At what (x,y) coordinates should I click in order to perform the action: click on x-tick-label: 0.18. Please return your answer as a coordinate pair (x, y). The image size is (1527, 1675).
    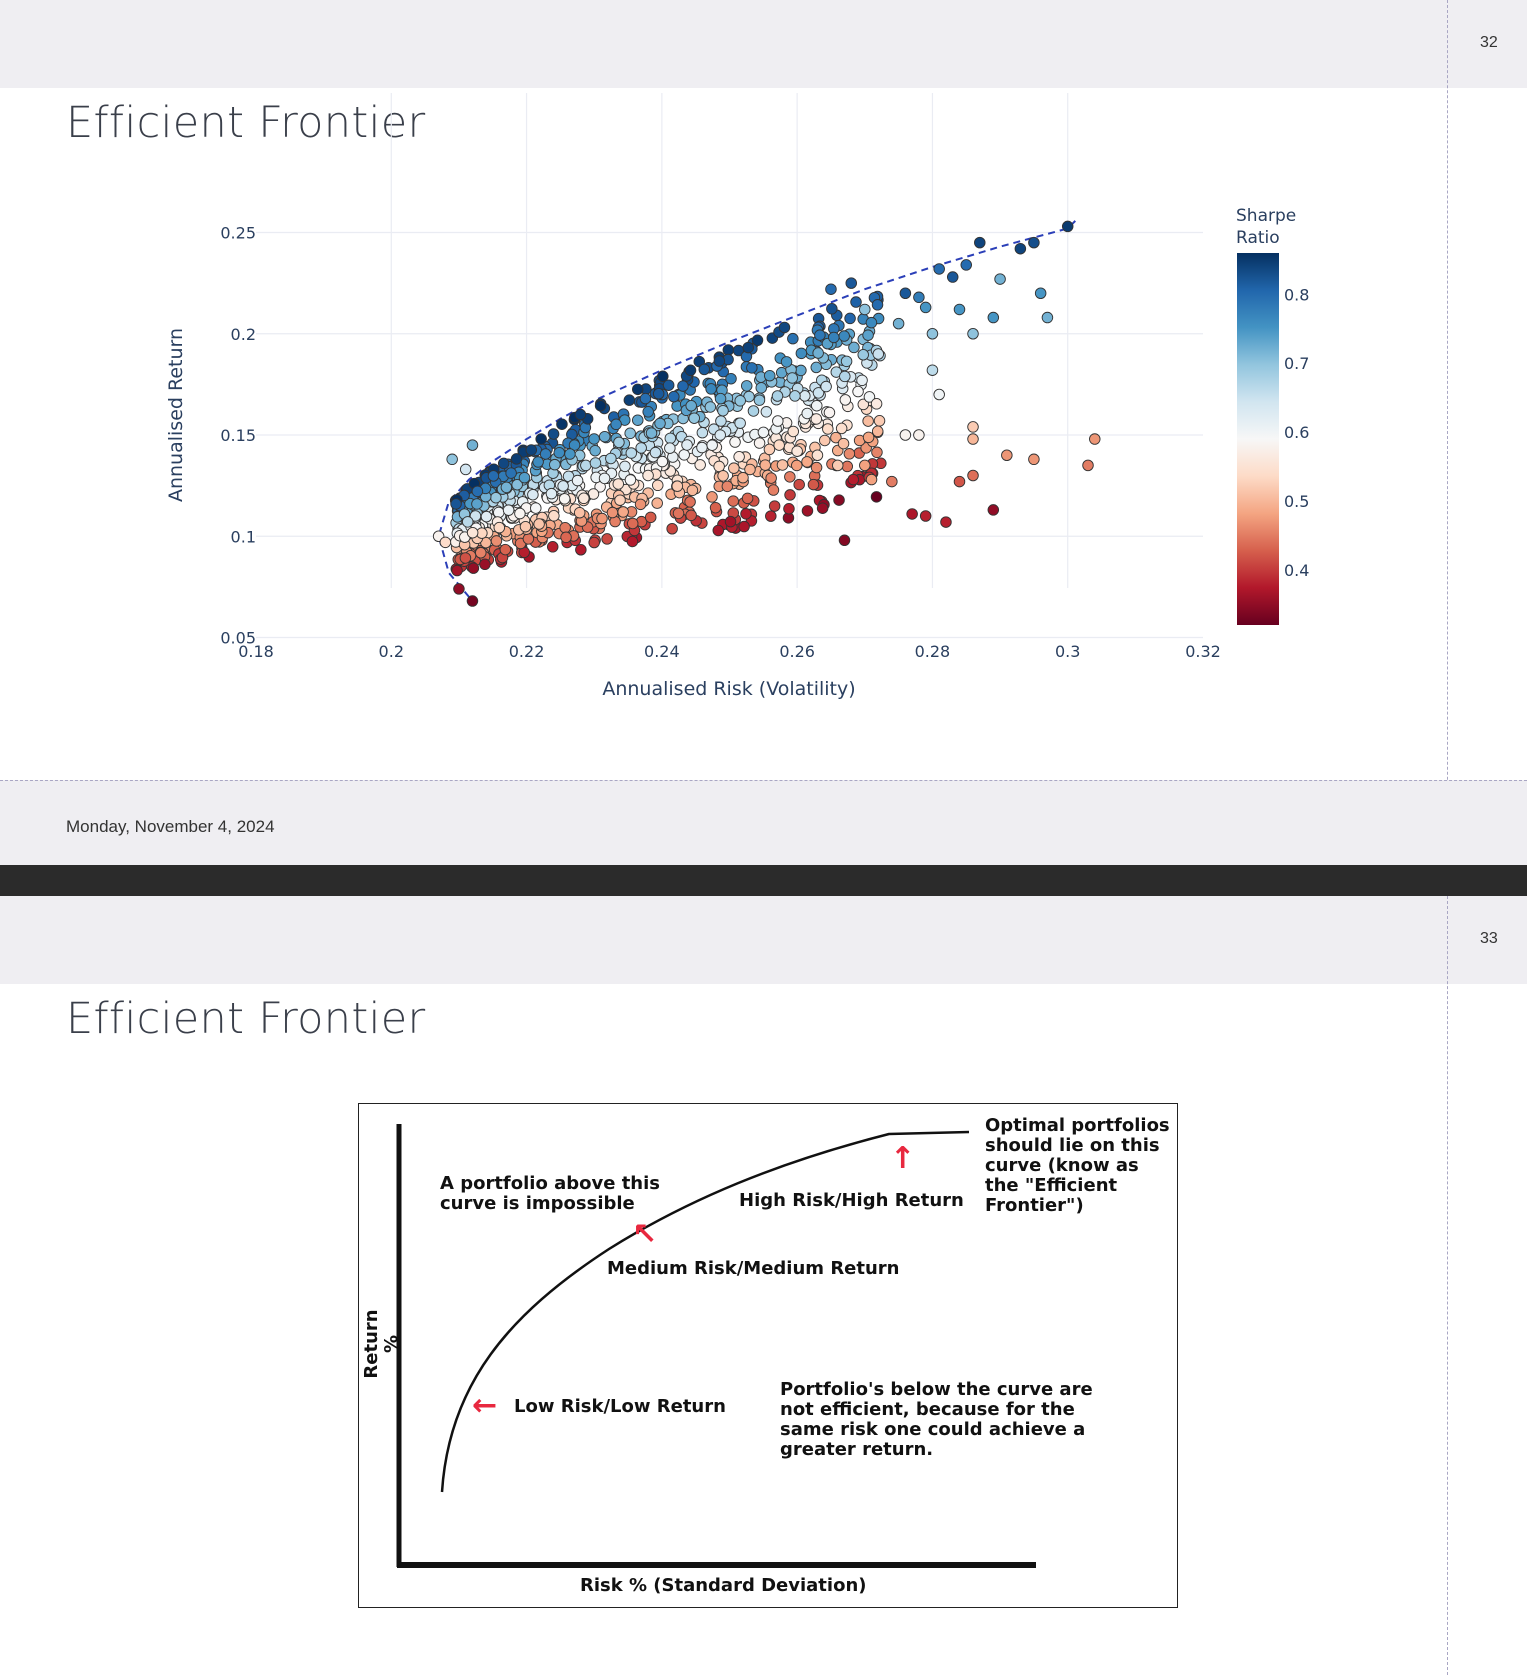
    Looking at the image, I should click on (256, 651).